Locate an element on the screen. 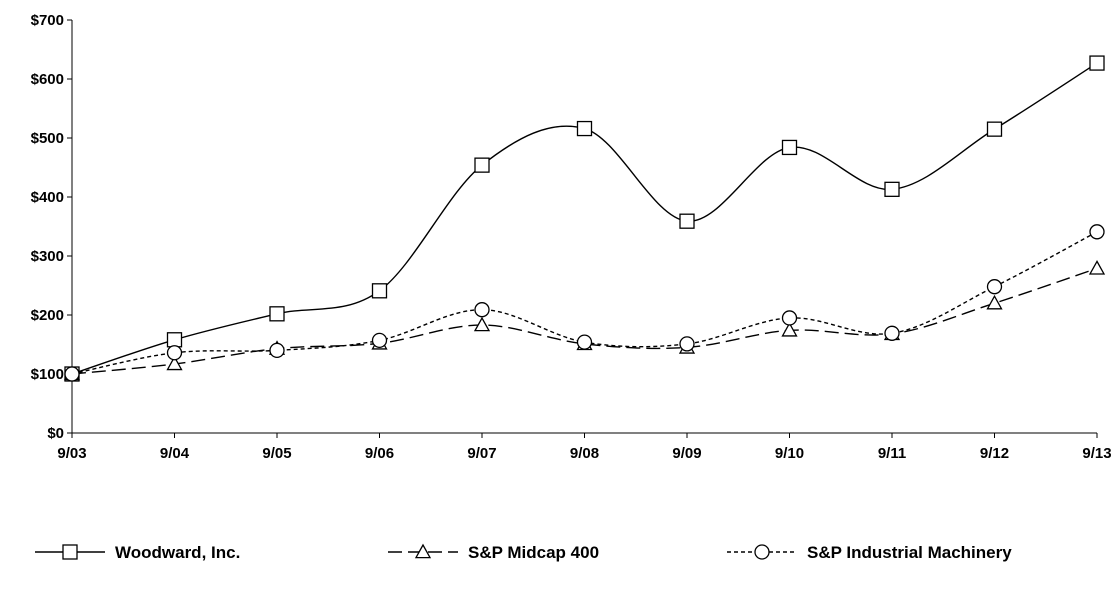 The width and height of the screenshot is (1119, 594). y-tick-label: $400 is located at coordinates (47, 197).